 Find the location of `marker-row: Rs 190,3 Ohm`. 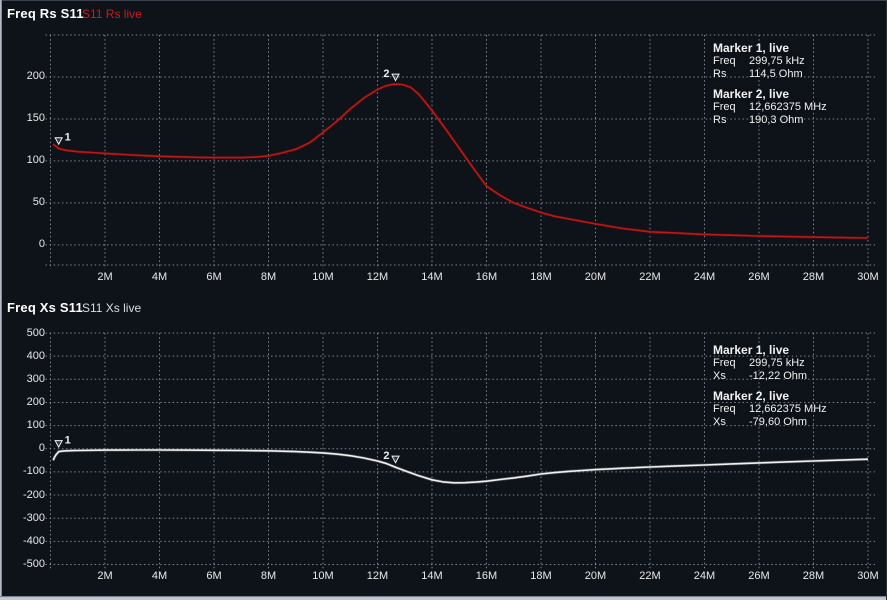

marker-row: Rs 190,3 Ohm is located at coordinates (799, 120).